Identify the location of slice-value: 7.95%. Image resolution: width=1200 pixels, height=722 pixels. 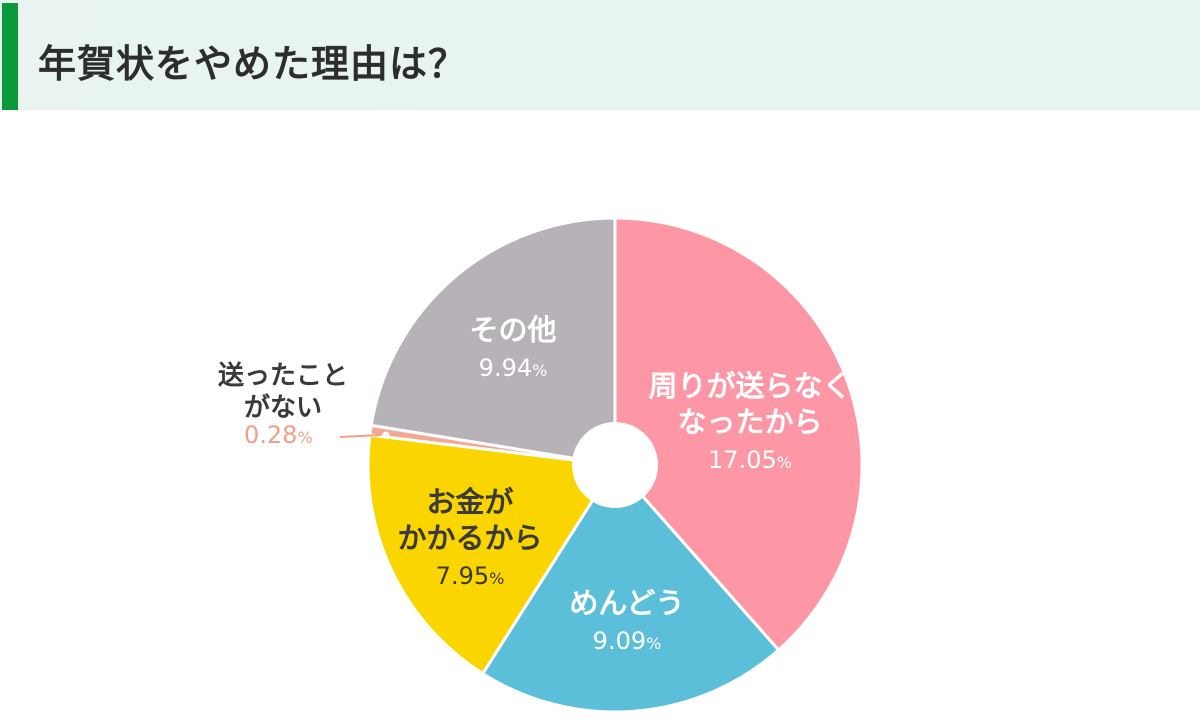
(470, 576).